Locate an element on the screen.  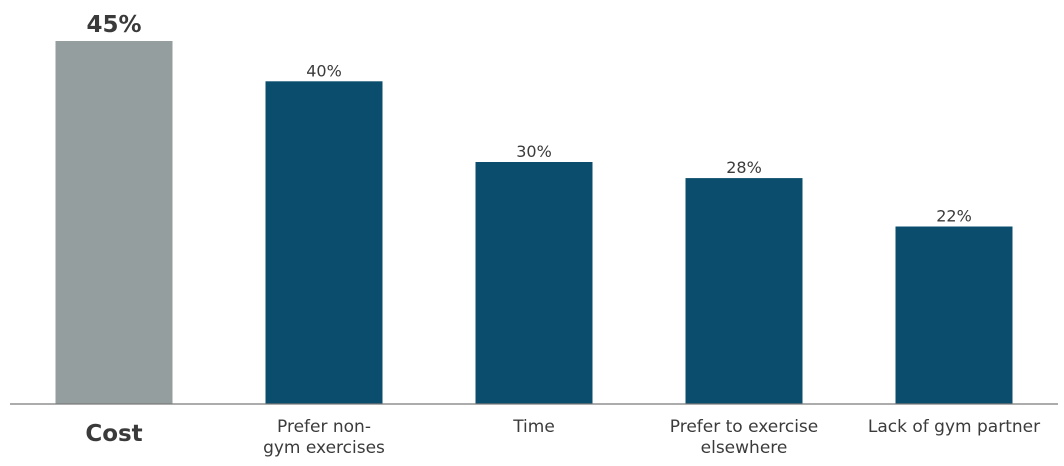
value-label-1: 40% is located at coordinates (324, 70).